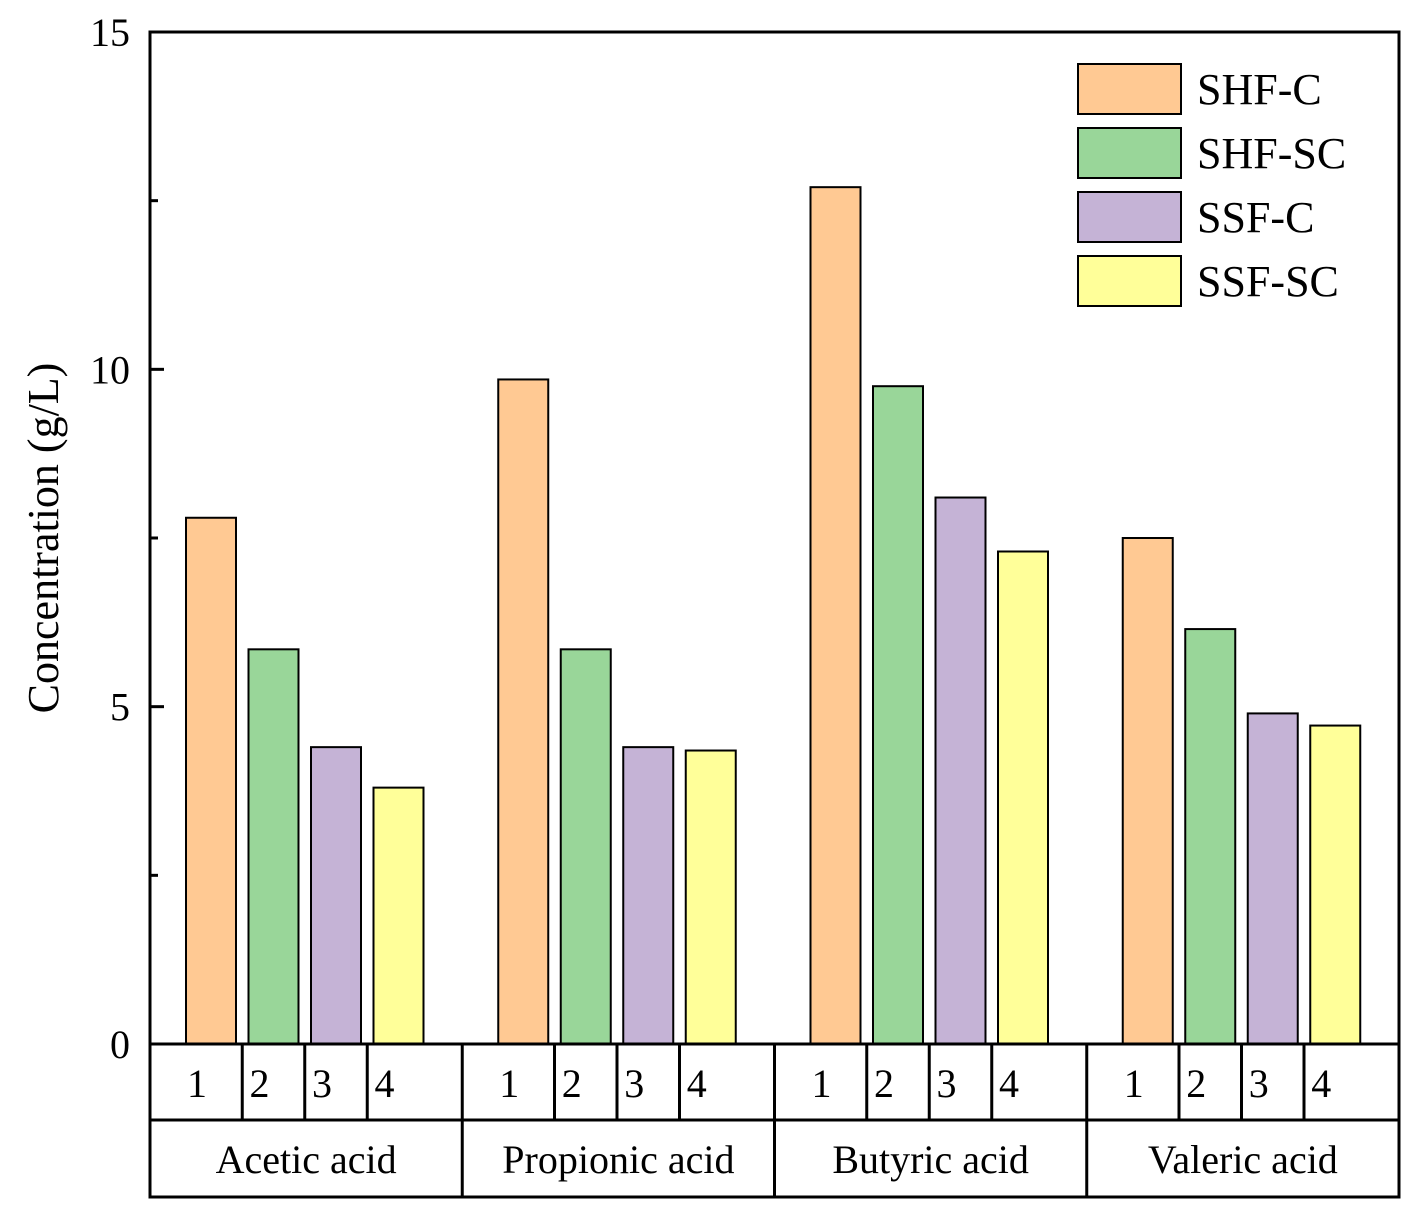  What do you see at coordinates (835, 615) in the screenshot?
I see `bar-butyric-acid-shf-c` at bounding box center [835, 615].